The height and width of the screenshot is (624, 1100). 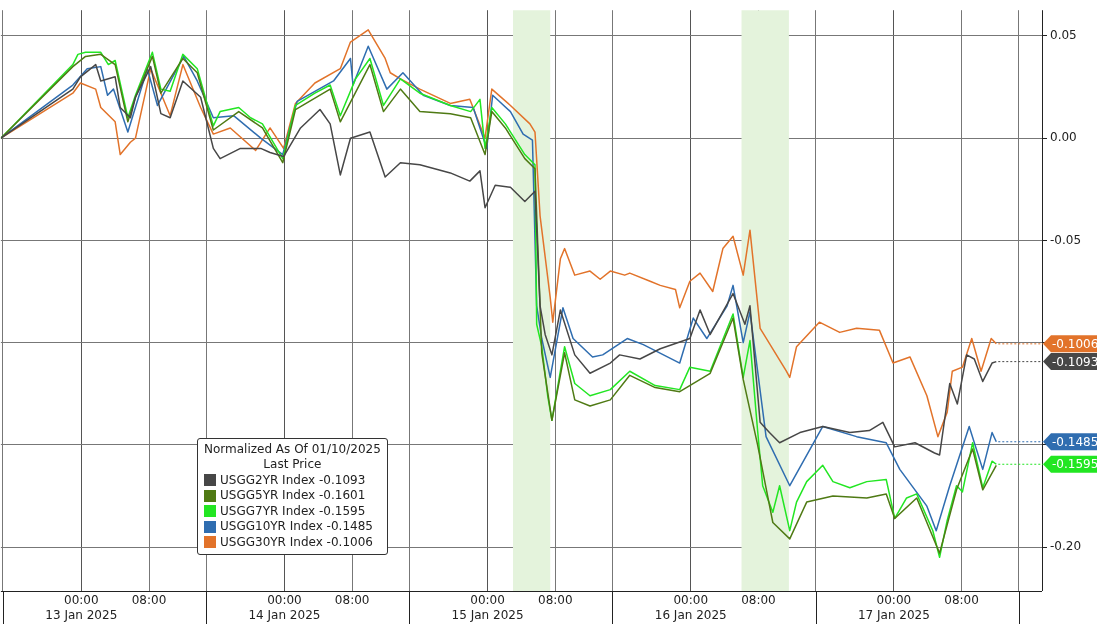 What do you see at coordinates (1075, 464) in the screenshot?
I see `data-label: -0.1595` at bounding box center [1075, 464].